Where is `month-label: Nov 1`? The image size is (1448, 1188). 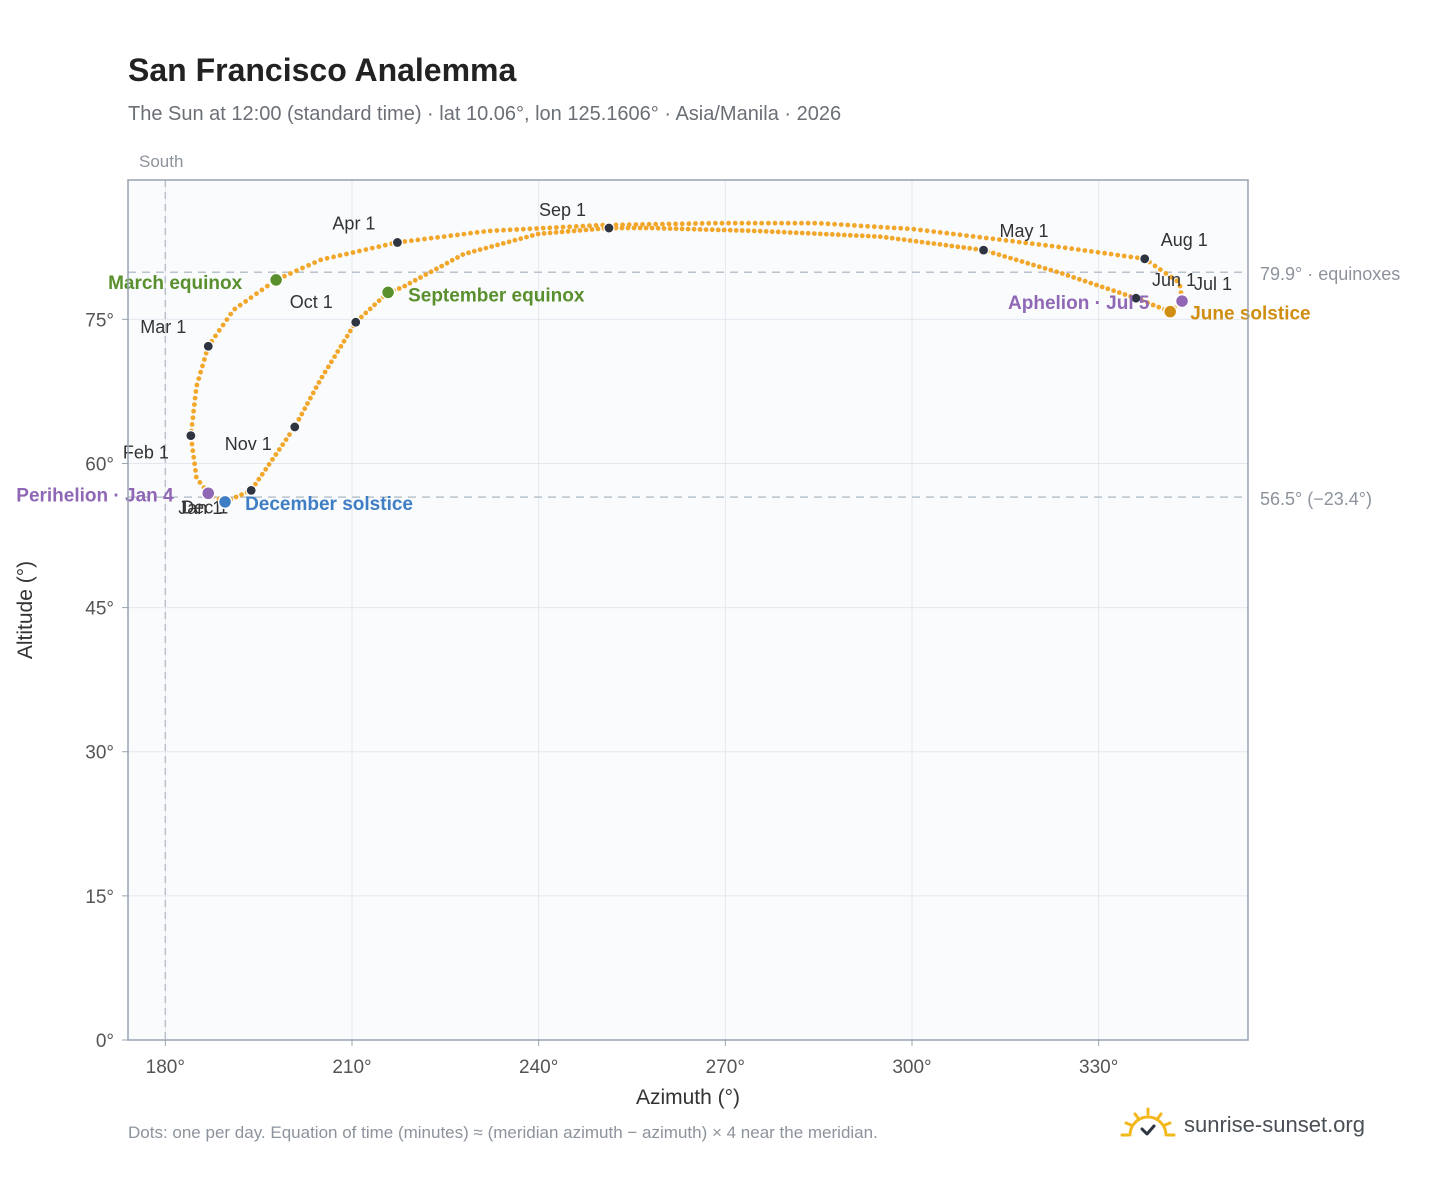
month-label: Nov 1 is located at coordinates (248, 444).